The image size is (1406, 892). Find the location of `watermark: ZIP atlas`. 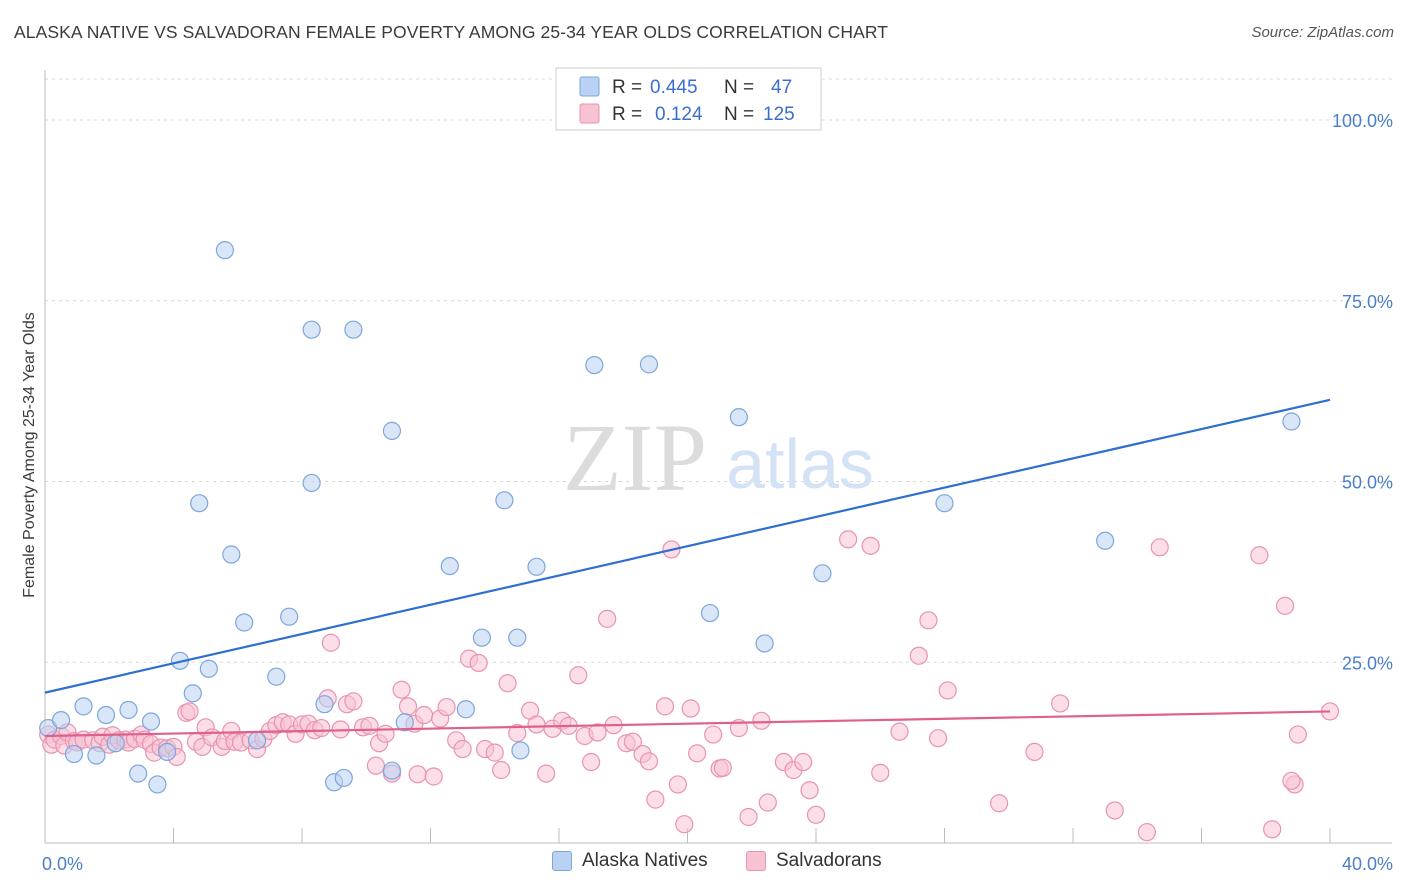

watermark: ZIP atlas is located at coordinates (718, 457).